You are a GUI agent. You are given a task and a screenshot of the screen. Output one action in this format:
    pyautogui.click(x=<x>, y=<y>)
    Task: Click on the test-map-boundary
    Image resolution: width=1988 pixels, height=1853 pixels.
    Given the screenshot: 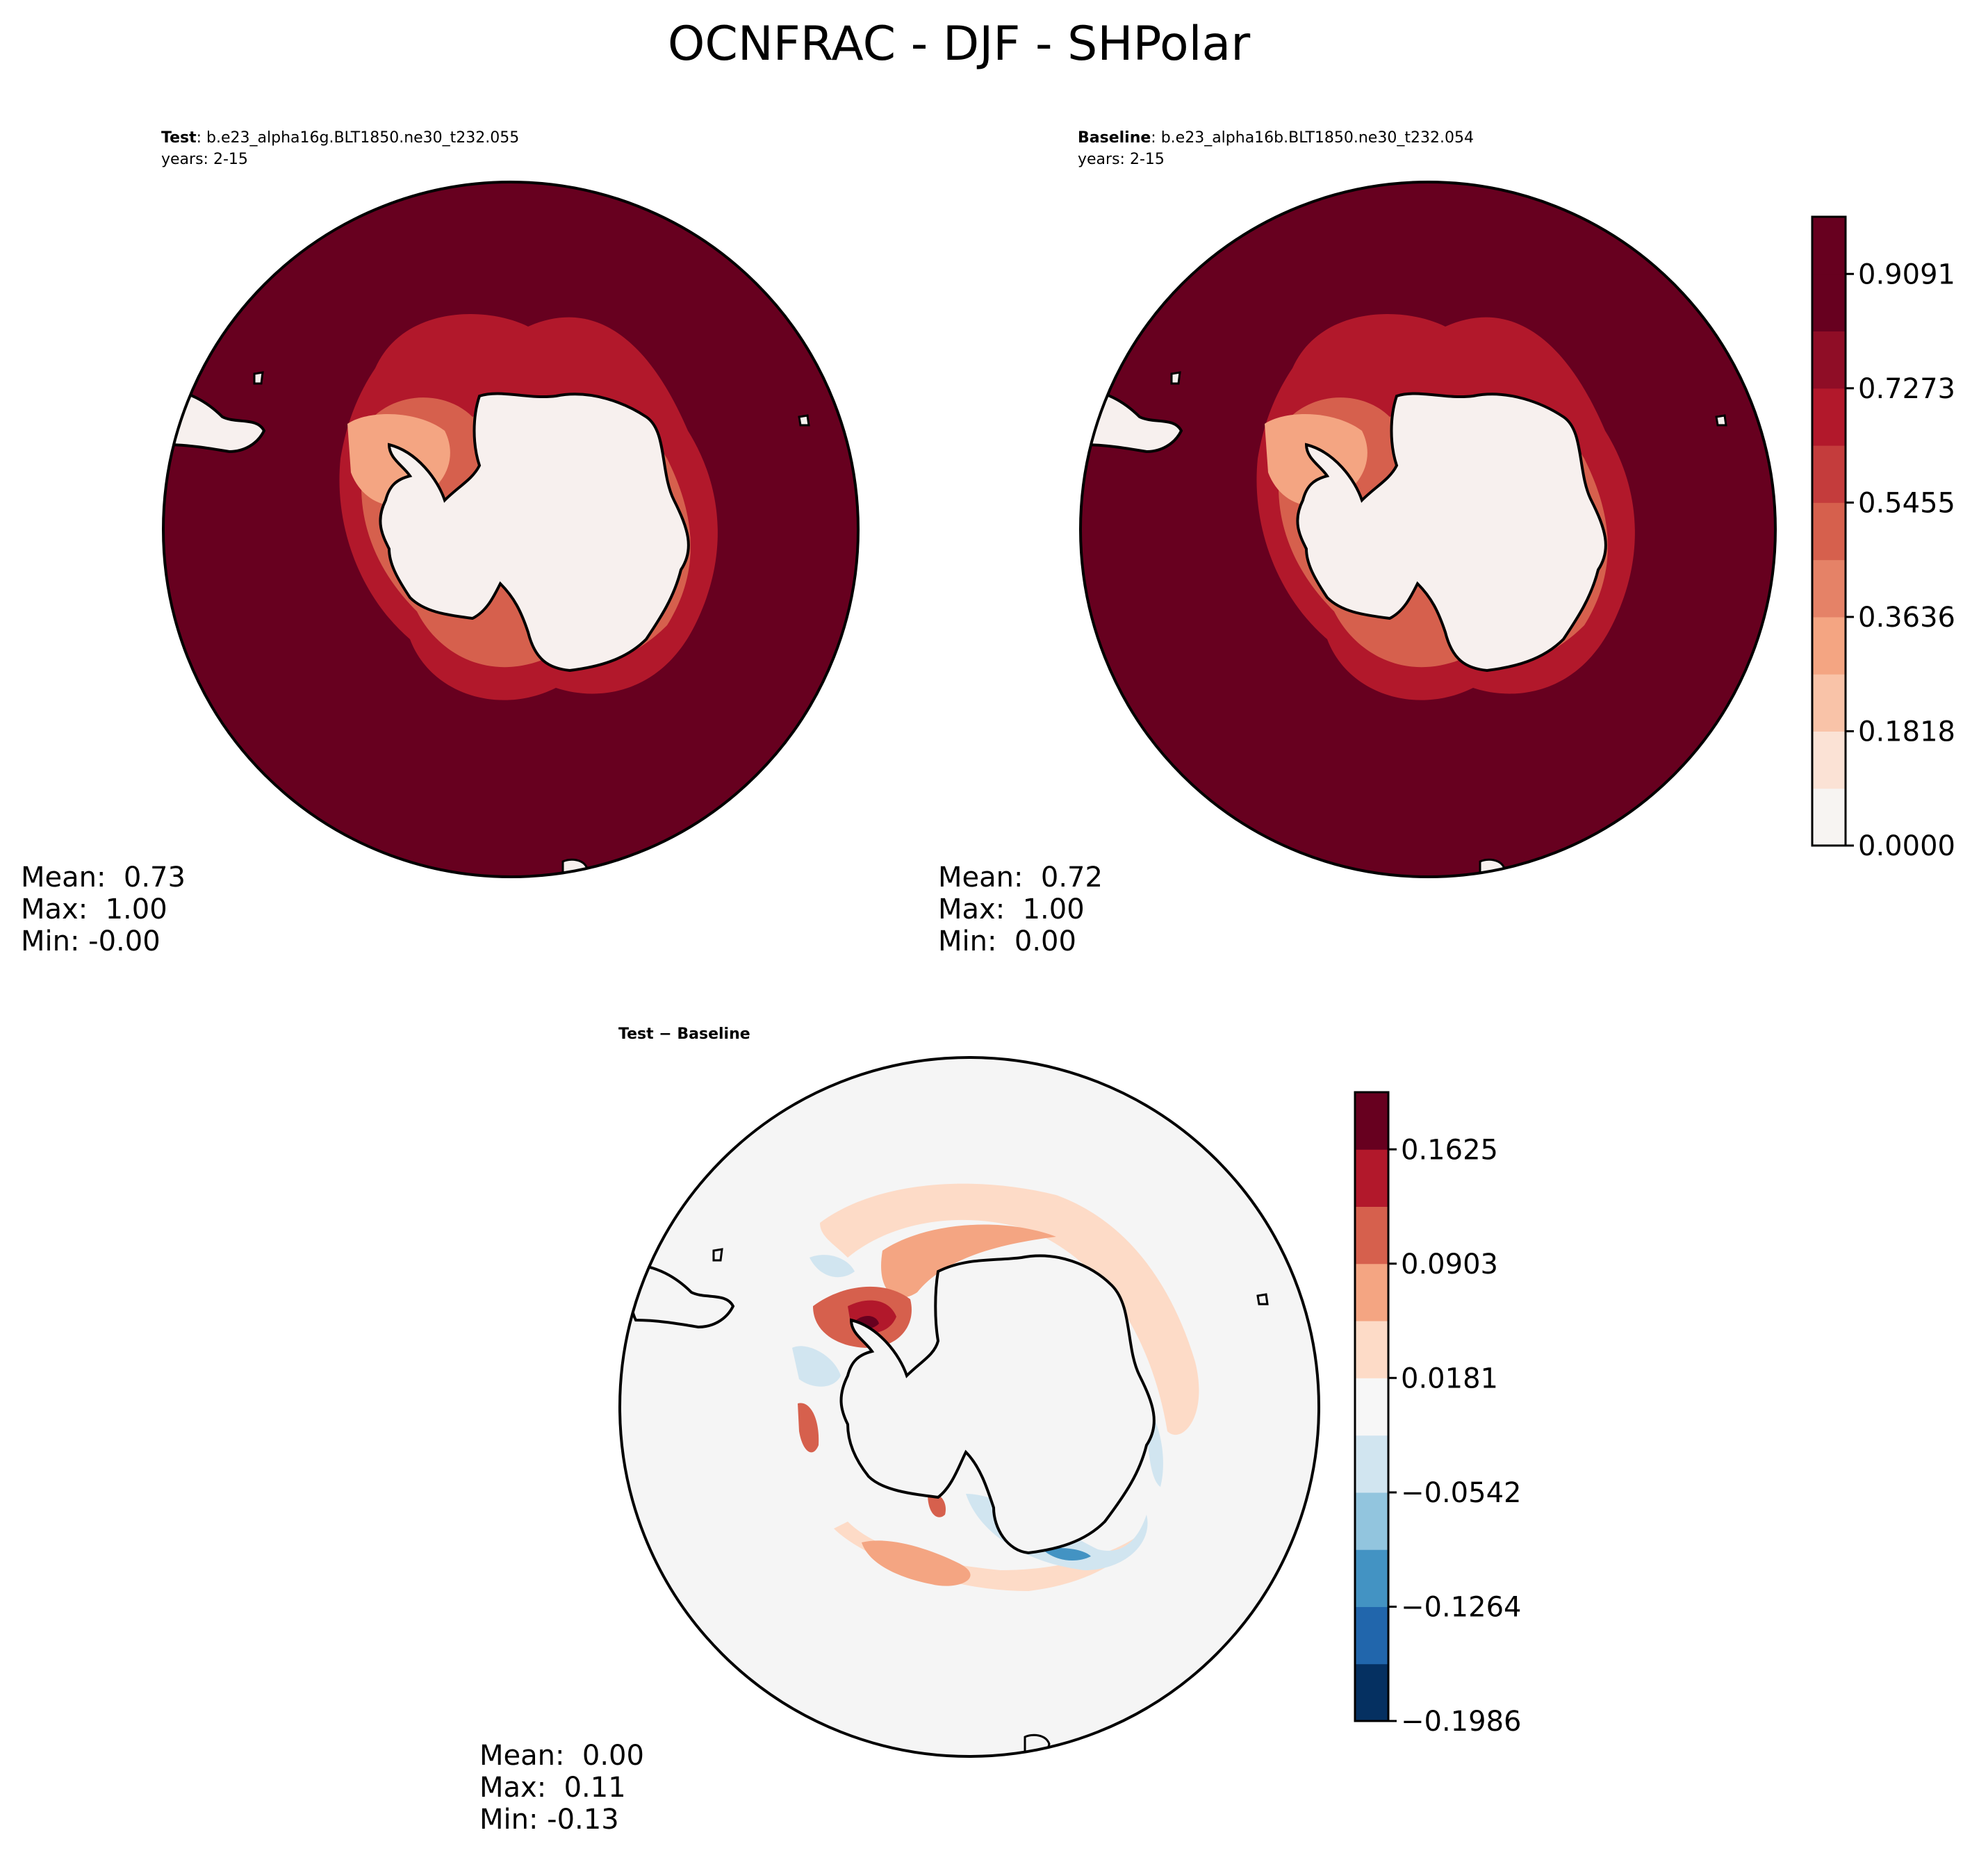 What is the action you would take?
    pyautogui.click(x=511, y=529)
    